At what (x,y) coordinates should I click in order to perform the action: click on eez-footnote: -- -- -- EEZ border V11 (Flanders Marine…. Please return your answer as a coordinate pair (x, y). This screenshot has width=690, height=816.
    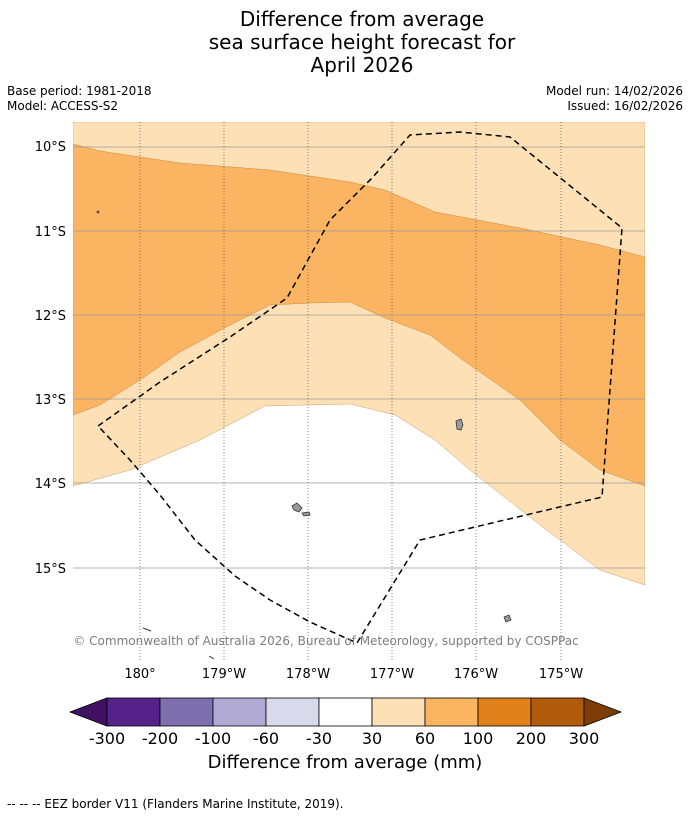
    Looking at the image, I should click on (175, 804).